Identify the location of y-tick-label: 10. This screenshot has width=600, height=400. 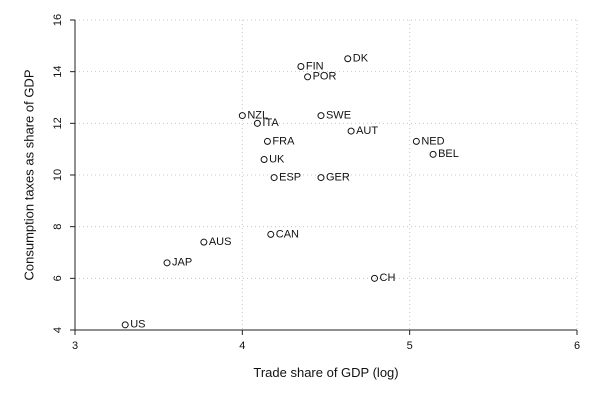
(58, 175).